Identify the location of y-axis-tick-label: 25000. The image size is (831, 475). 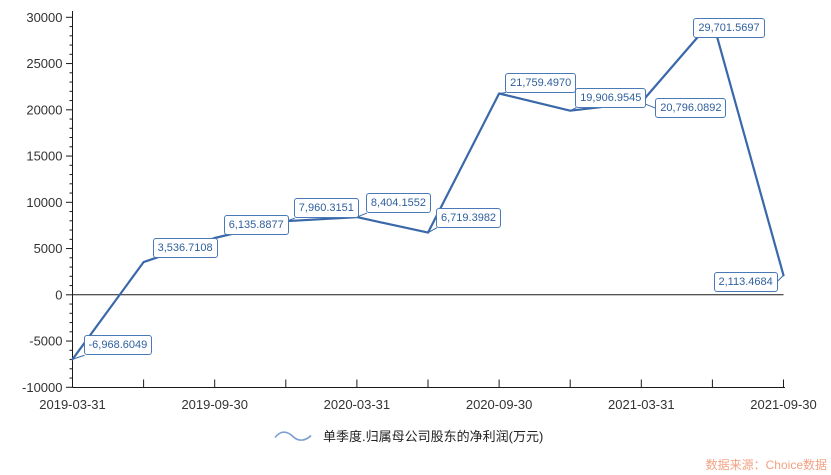
(44, 63).